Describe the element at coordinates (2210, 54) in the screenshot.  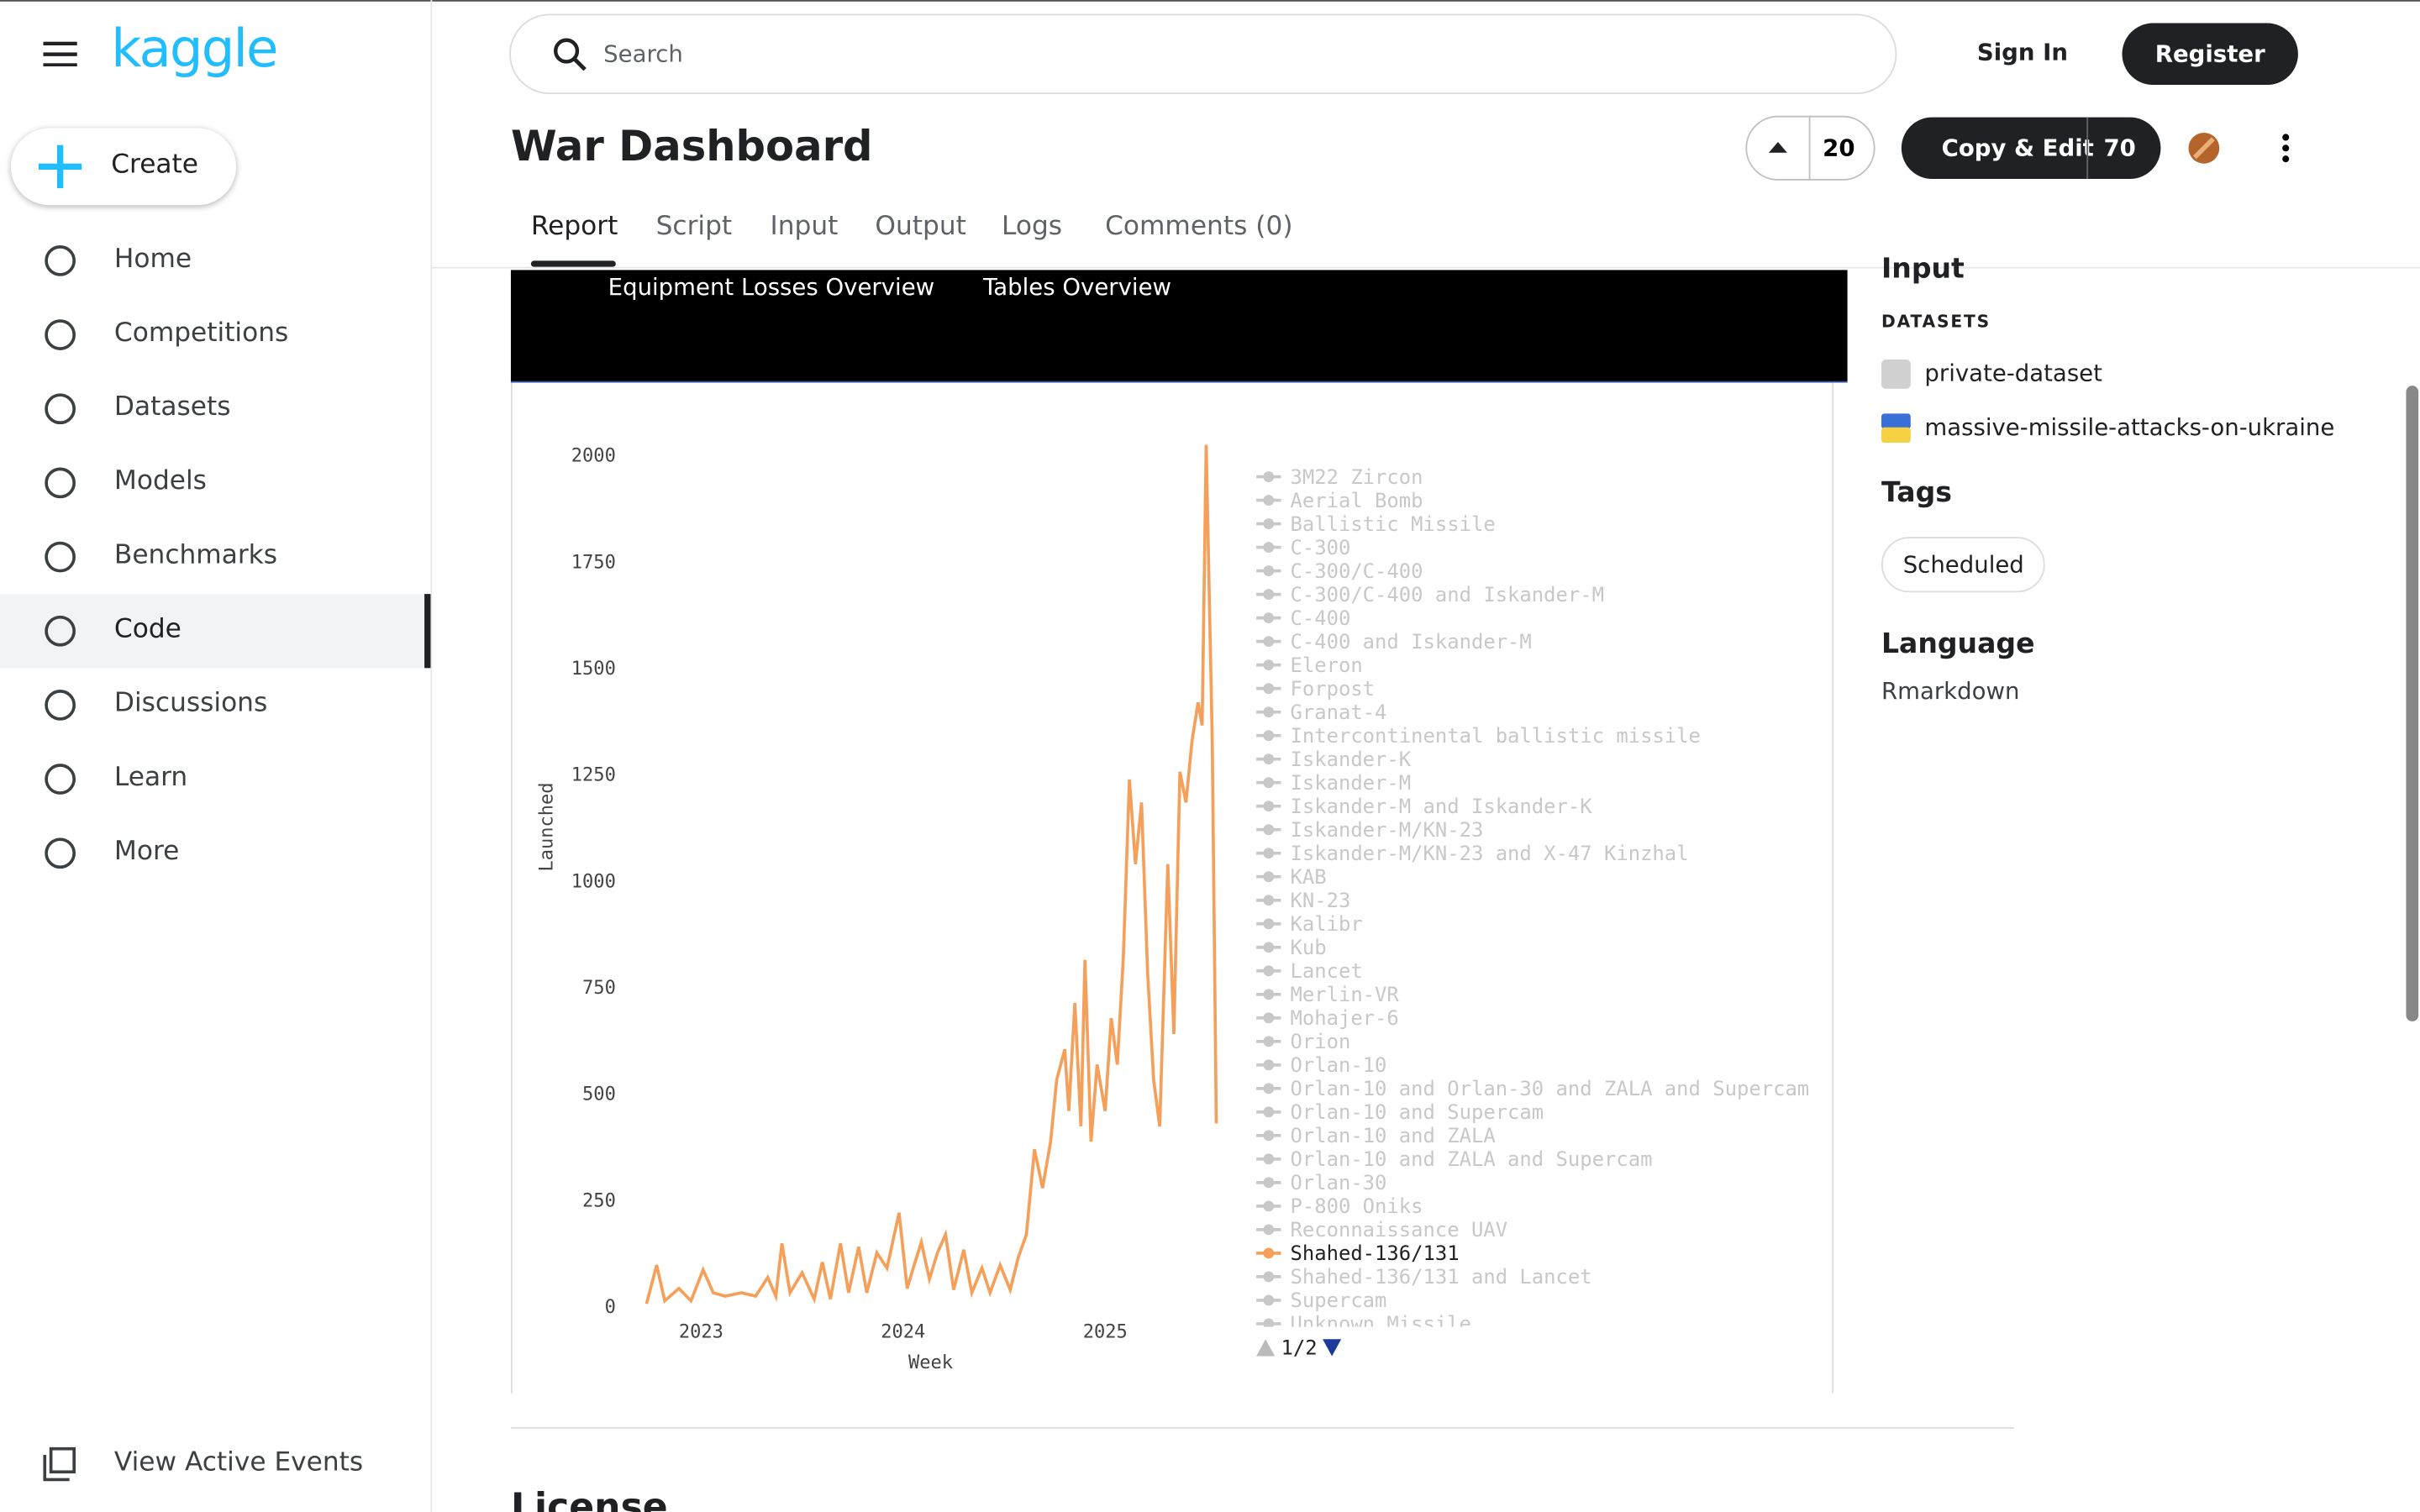
I see `register-button: Register` at that location.